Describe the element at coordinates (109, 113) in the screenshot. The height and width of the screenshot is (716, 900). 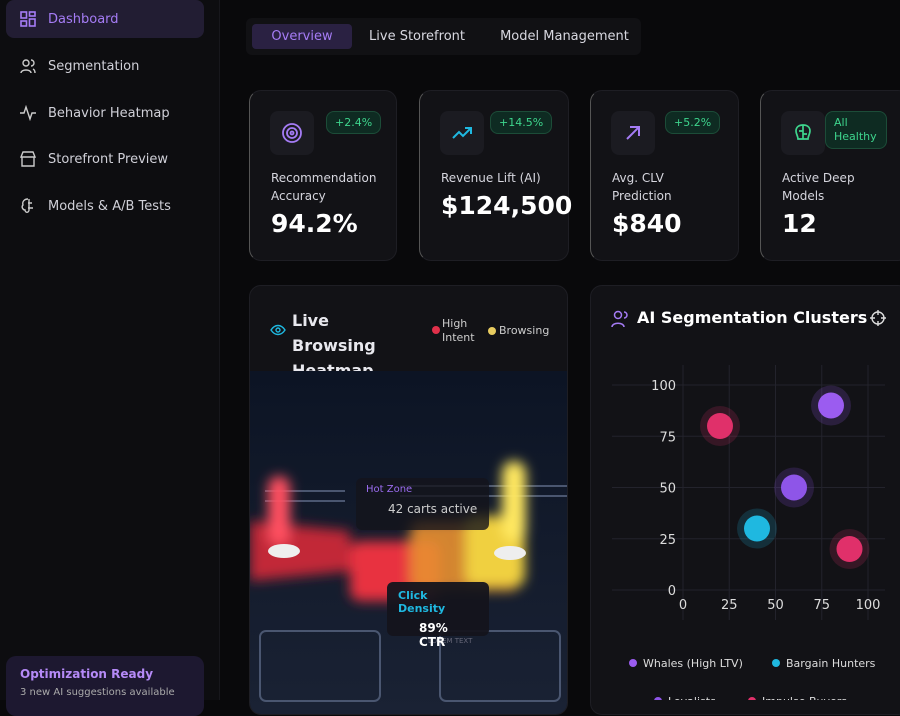
I see `nav-label: Behavior Heatmap` at that location.